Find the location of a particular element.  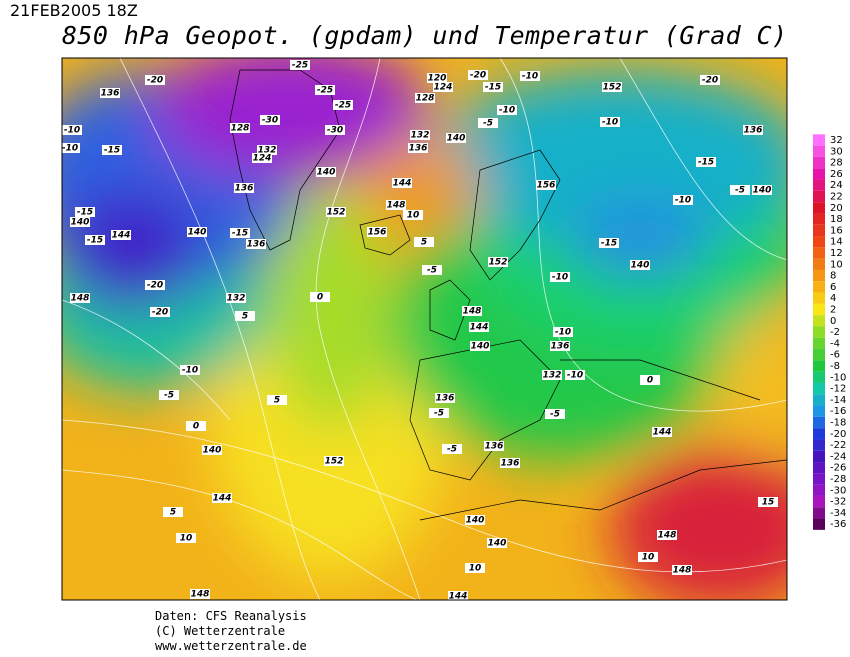

colorbar-label: 12 is located at coordinates (836, 253).